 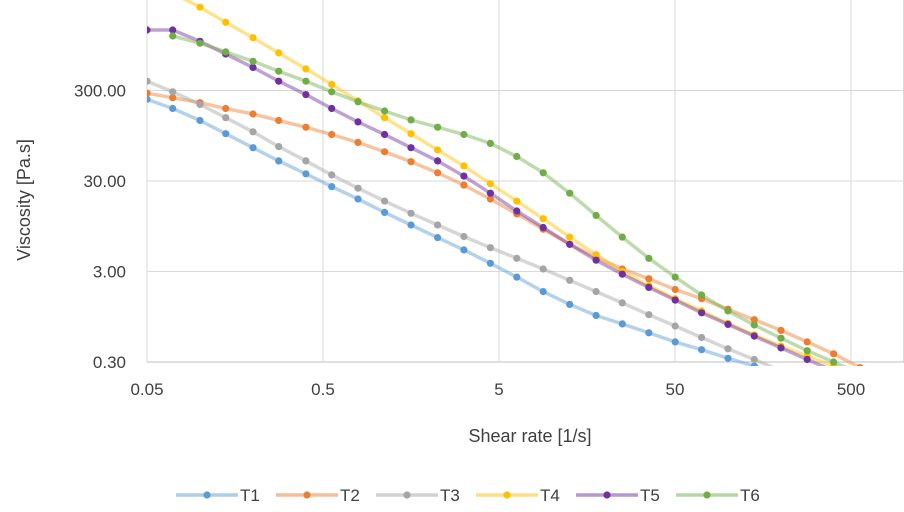 I want to click on x-tick-label: 0.5, so click(x=323, y=389).